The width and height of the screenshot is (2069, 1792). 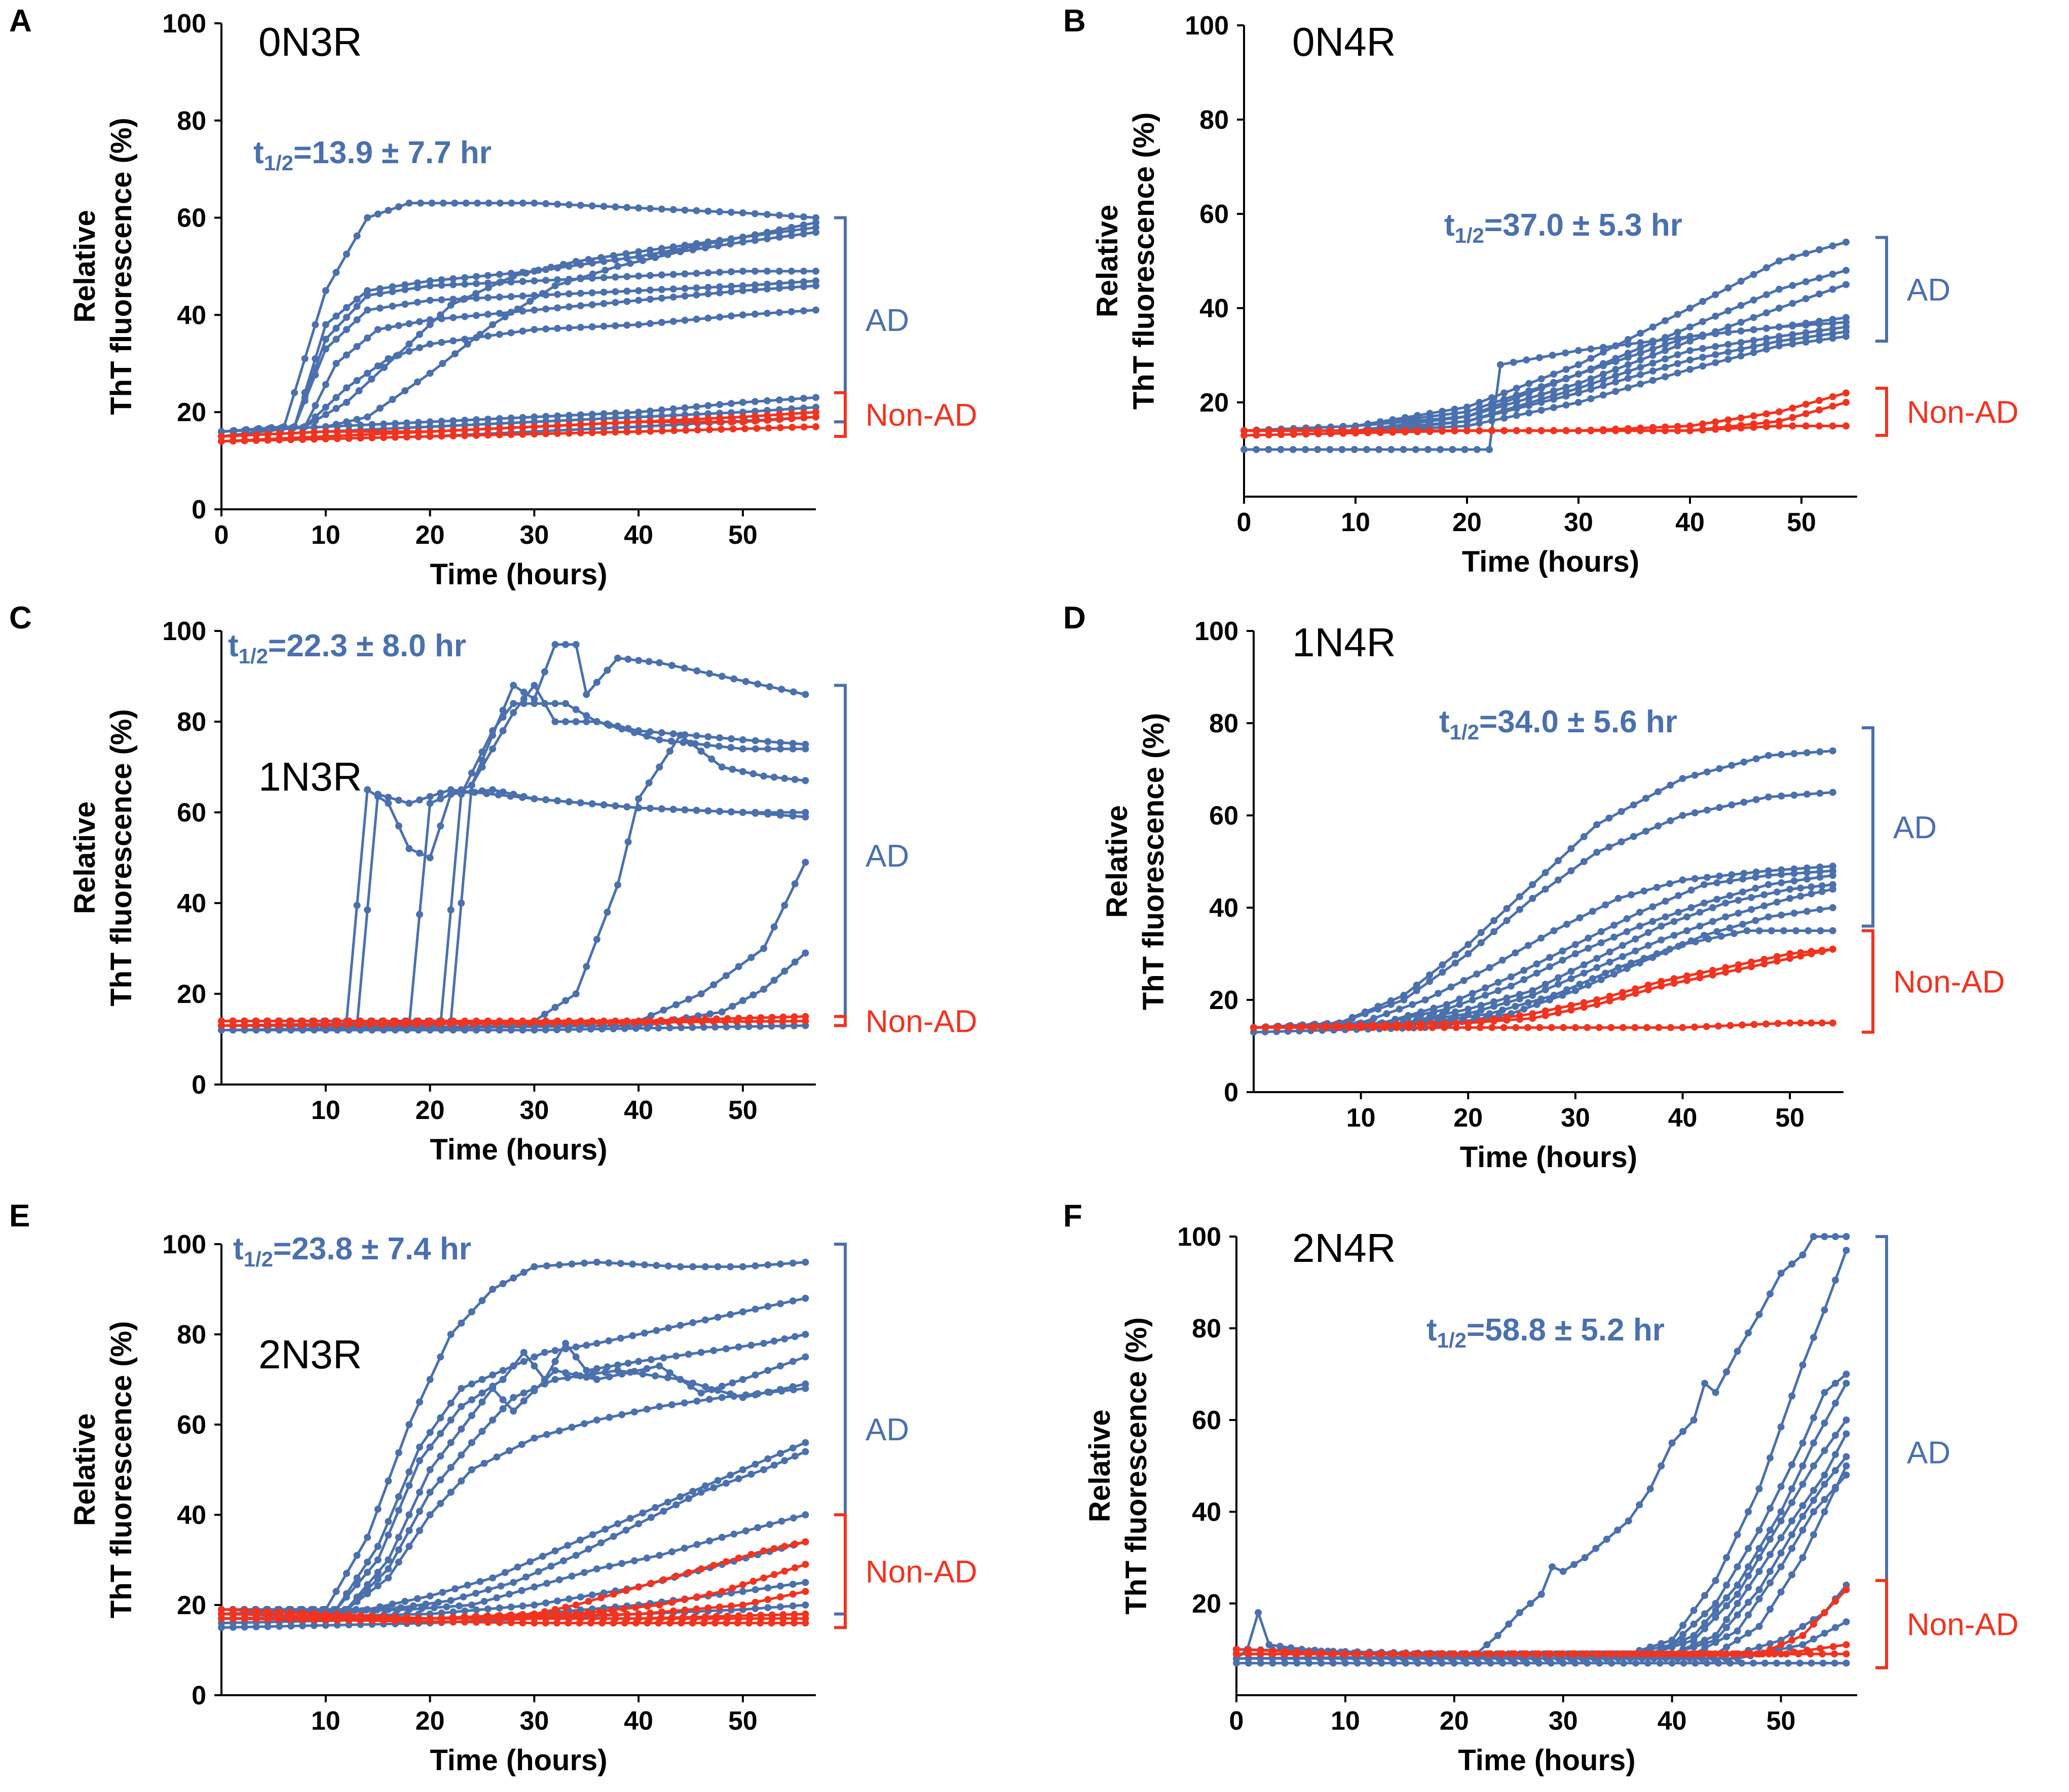 I want to click on panel-a-xtick-label: 50, so click(x=743, y=535).